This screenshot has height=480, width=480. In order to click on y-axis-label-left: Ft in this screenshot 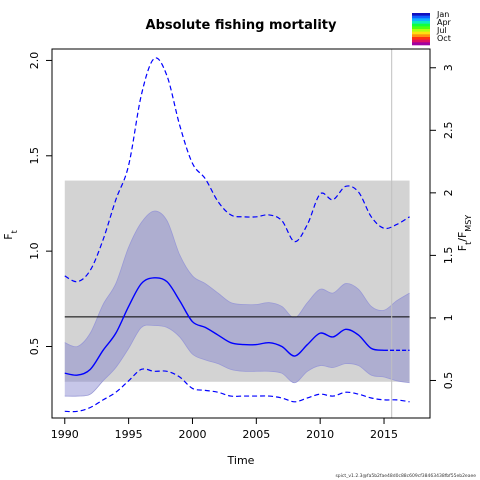, I will do `click(10, 234)`.